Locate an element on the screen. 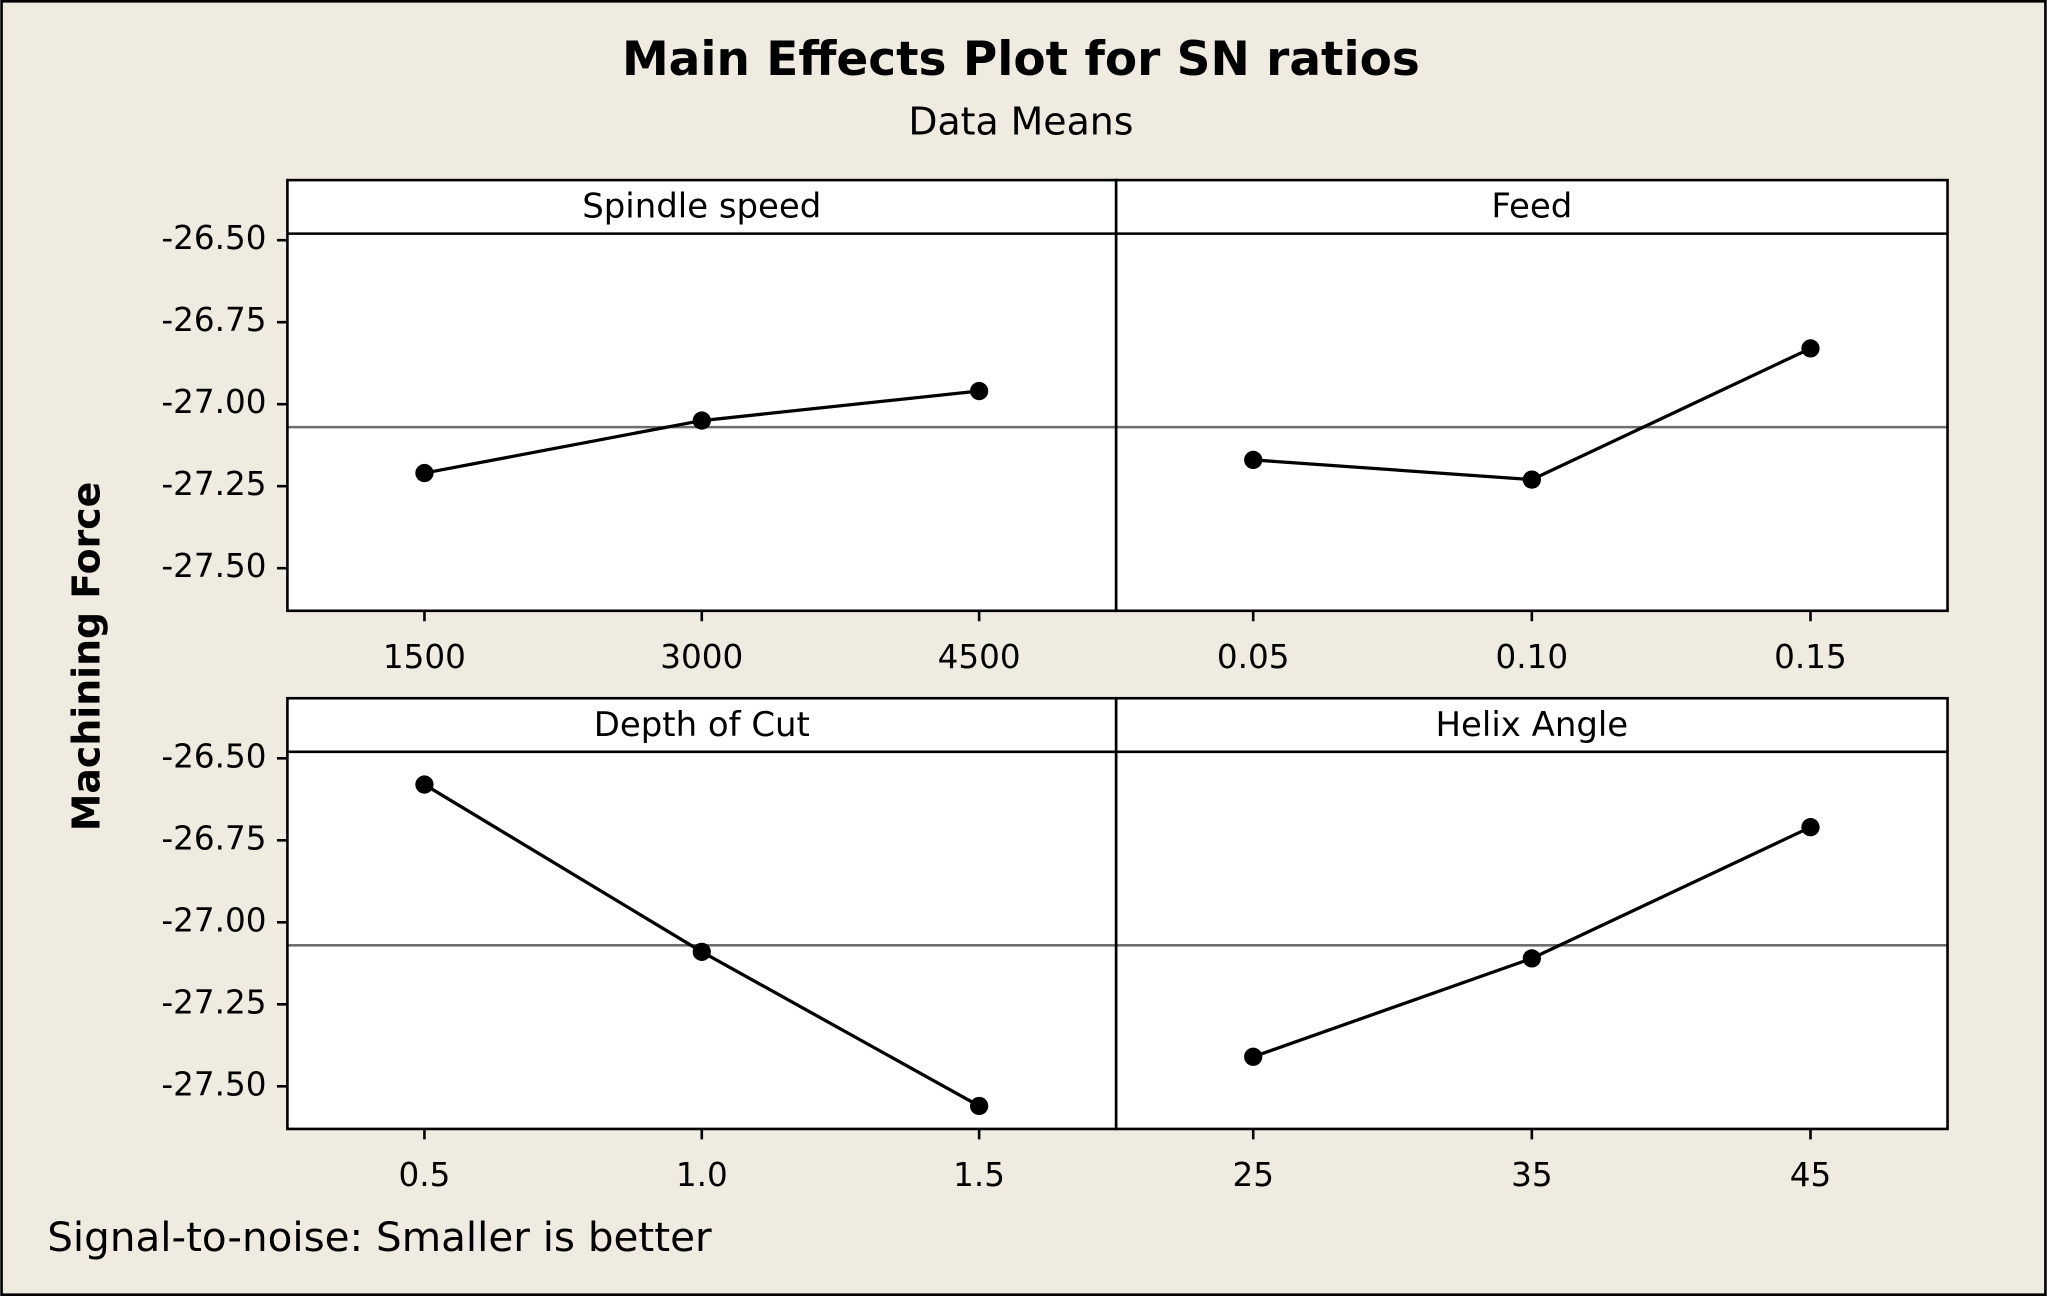 The height and width of the screenshot is (1296, 2047). x-tick-label: 1.5 is located at coordinates (979, 1175).